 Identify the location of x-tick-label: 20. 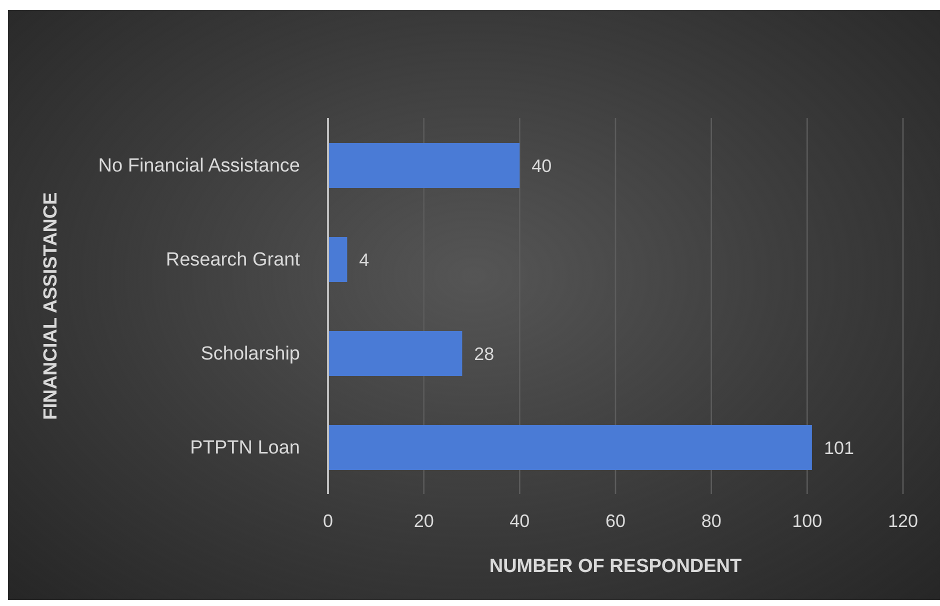
(424, 520).